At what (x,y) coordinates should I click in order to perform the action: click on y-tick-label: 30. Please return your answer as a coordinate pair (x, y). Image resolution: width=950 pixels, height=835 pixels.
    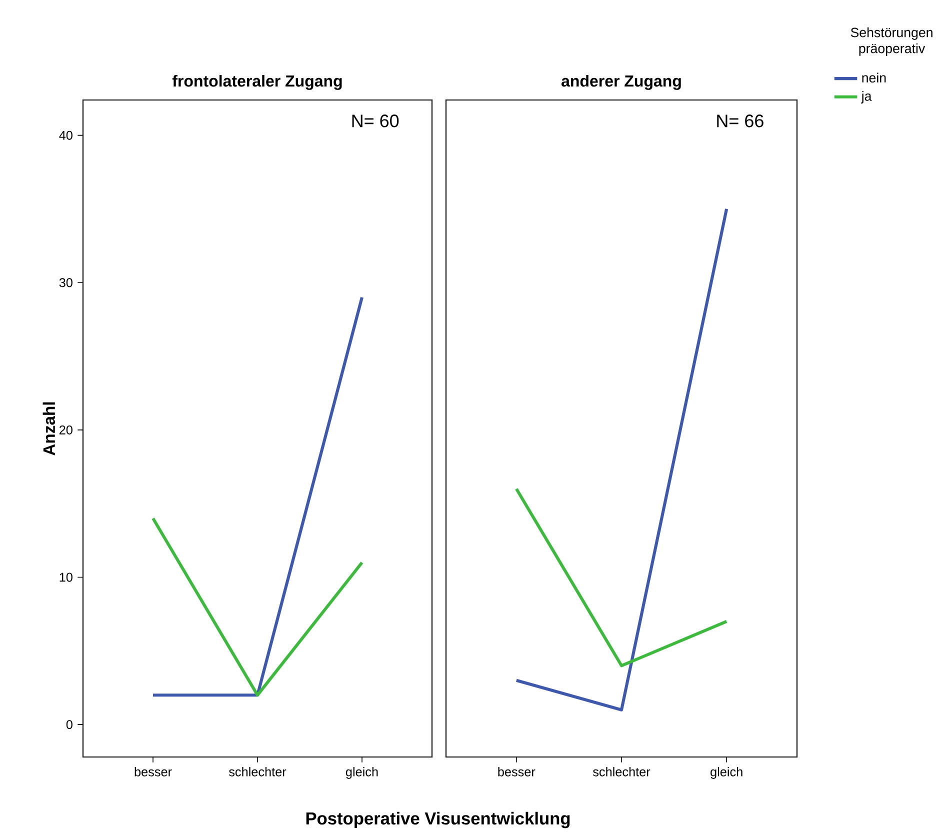
    Looking at the image, I should click on (65, 283).